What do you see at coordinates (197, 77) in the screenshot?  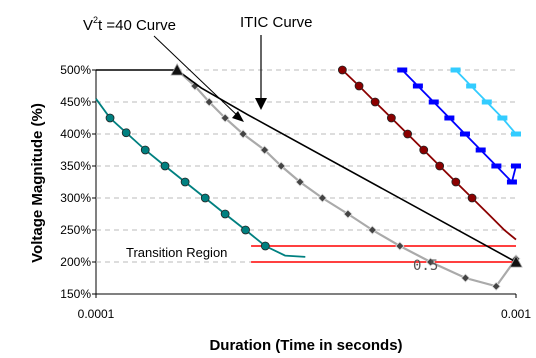 I see `v2t-pointer-arrow` at bounding box center [197, 77].